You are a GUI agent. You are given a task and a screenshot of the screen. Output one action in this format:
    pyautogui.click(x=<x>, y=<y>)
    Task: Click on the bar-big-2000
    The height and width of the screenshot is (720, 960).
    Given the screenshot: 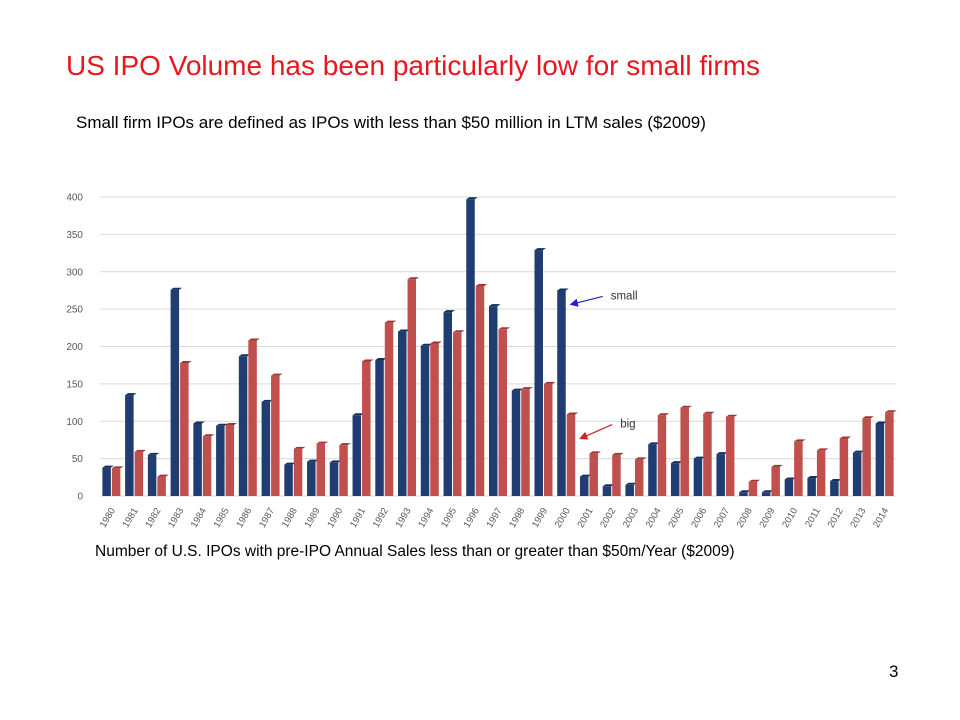 What is the action you would take?
    pyautogui.click(x=571, y=455)
    